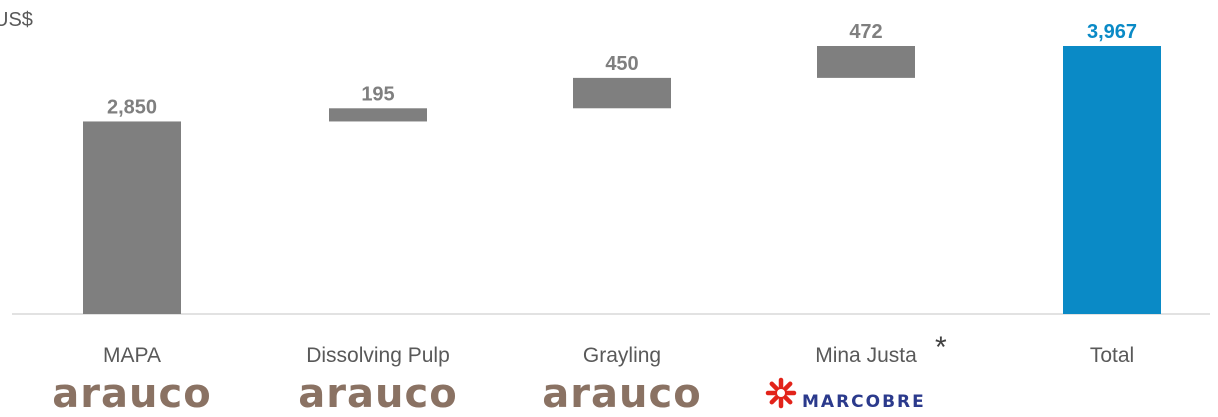 This screenshot has height=417, width=1218. I want to click on bar-grayling, so click(622, 93).